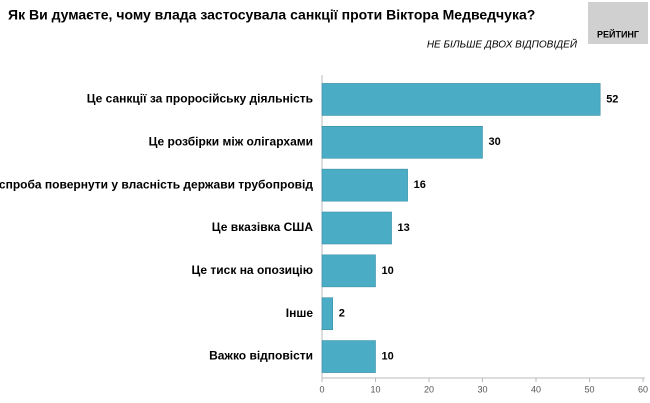  What do you see at coordinates (429, 389) in the screenshot?
I see `x-tick-label: 20` at bounding box center [429, 389].